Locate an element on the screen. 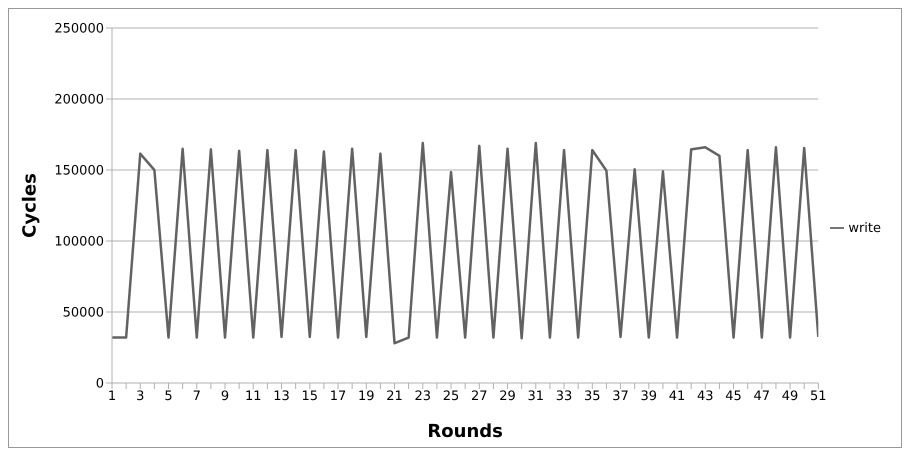  y-tick-label: 150000 is located at coordinates (79, 171).